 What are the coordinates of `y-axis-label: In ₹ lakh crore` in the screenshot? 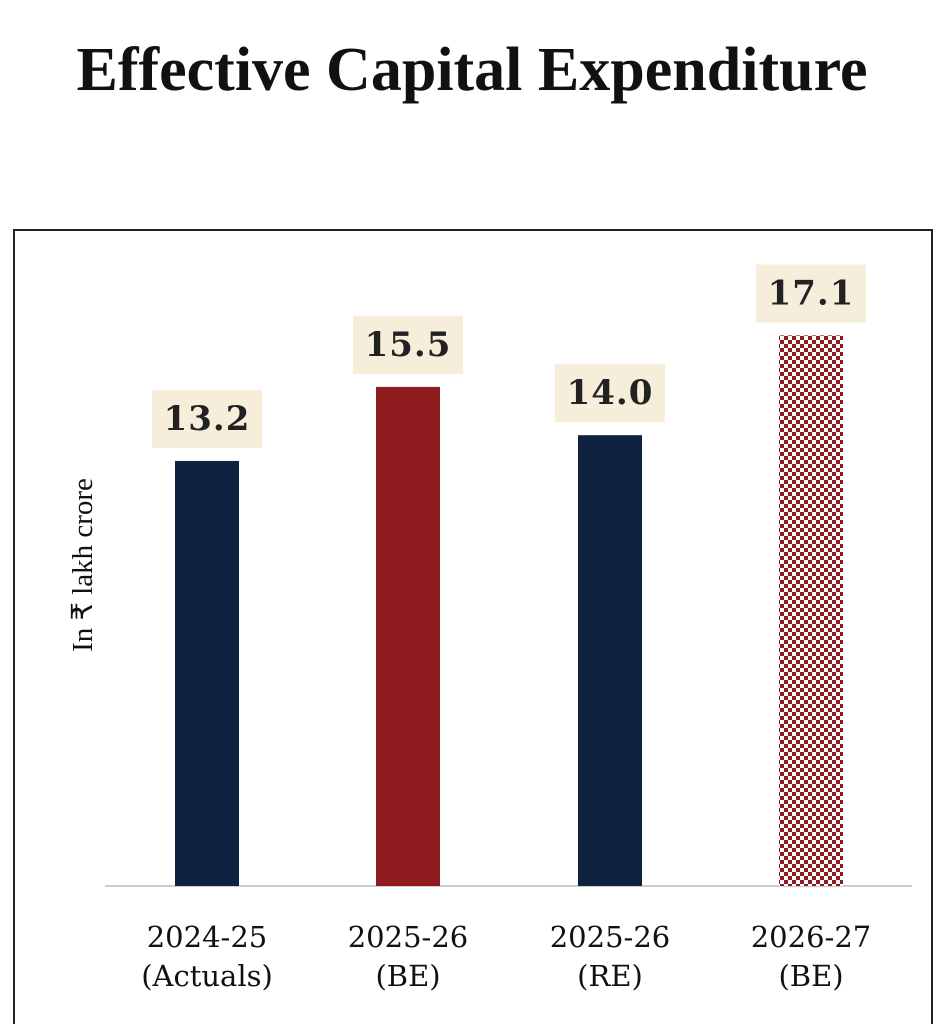 It's located at (83, 565).